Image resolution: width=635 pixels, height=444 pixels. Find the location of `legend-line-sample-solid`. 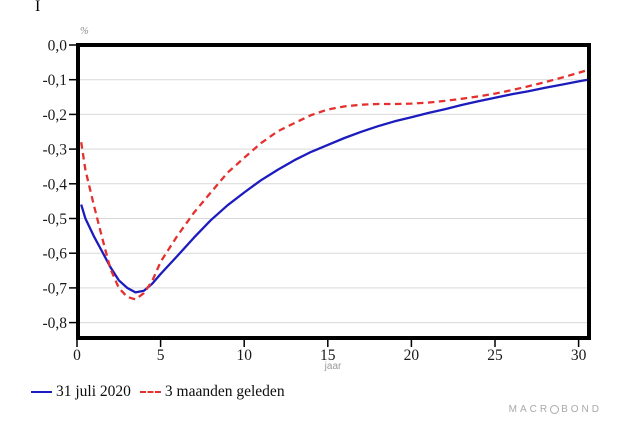

legend-line-sample-solid is located at coordinates (41, 392).